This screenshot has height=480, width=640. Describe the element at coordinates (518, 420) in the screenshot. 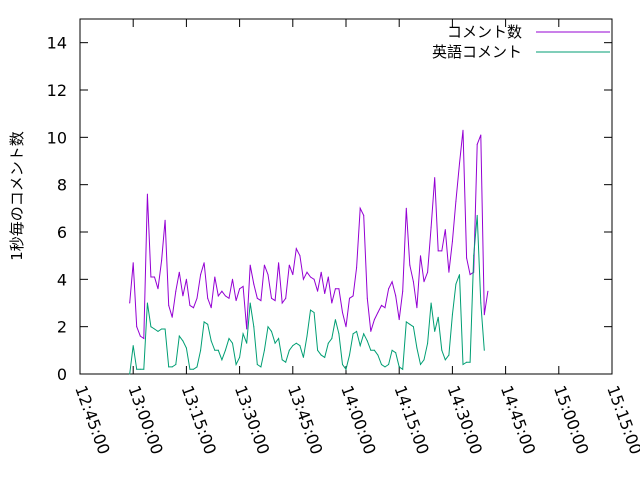

I see `x-tick-label: 14:45:00` at that location.